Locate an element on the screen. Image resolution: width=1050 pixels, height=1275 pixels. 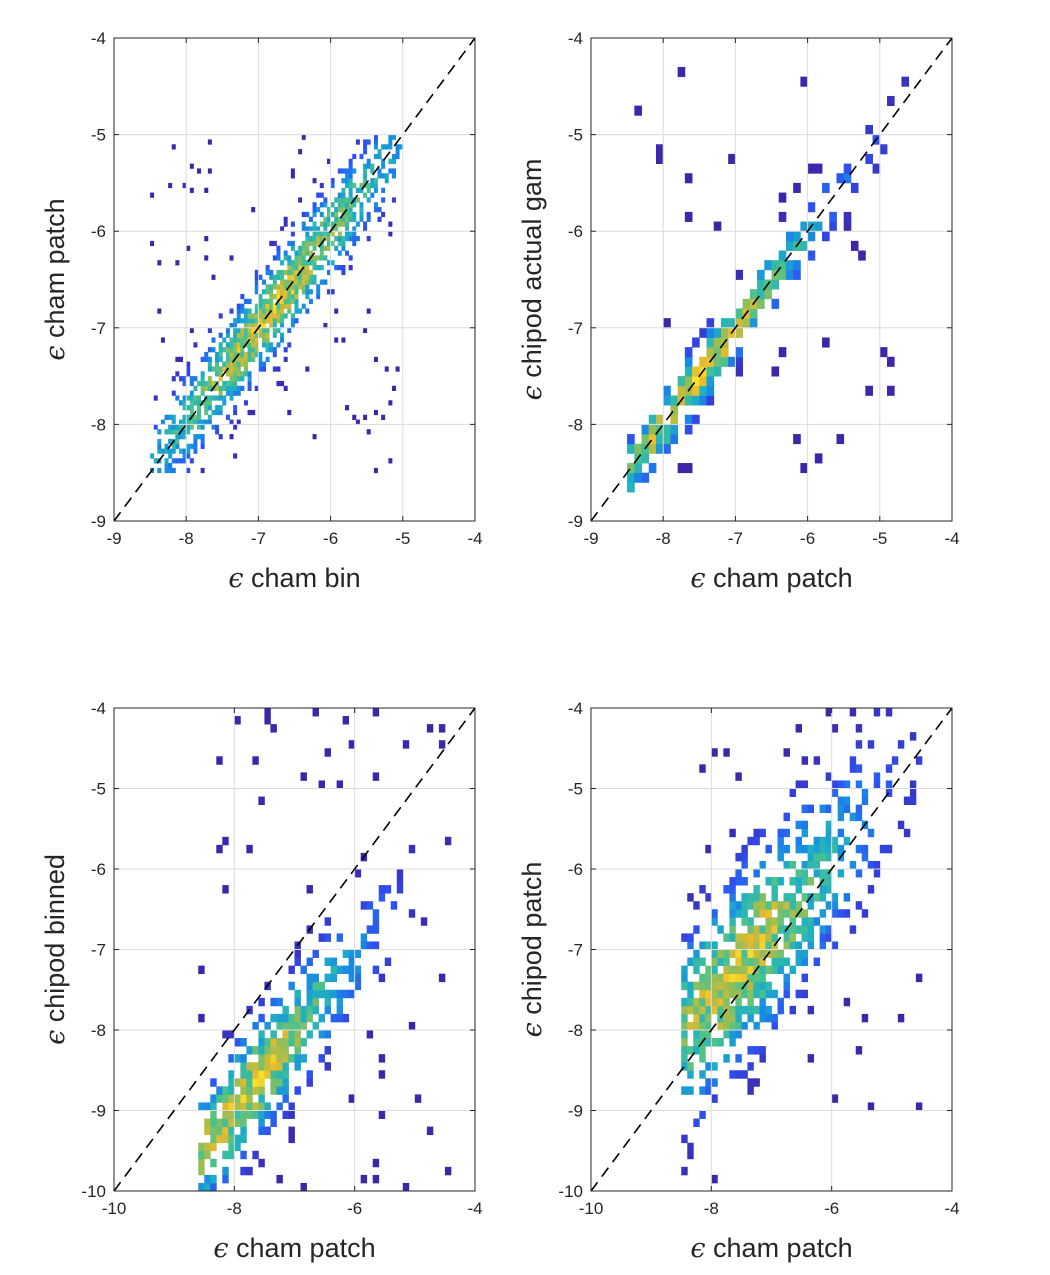
x-tick-label: -8 is located at coordinates (186, 538).